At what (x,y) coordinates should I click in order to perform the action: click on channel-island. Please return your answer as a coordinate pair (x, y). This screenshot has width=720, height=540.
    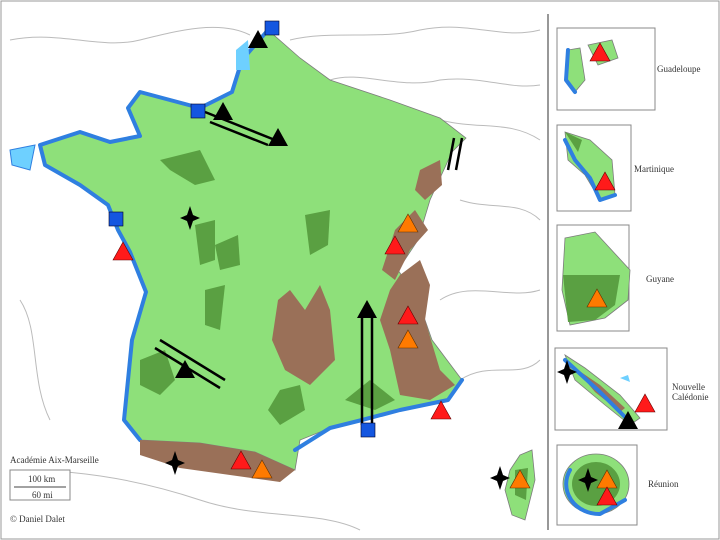
    Looking at the image, I should click on (22, 157).